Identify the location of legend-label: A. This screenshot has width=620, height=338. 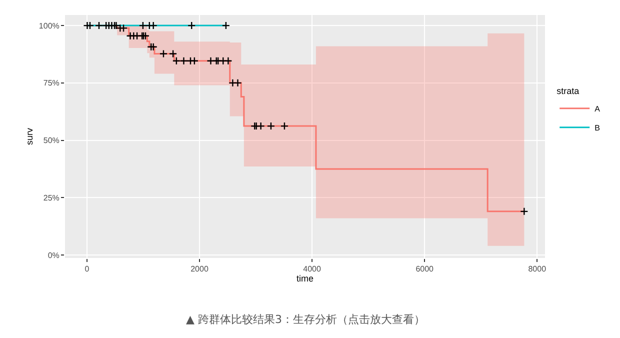
(597, 109).